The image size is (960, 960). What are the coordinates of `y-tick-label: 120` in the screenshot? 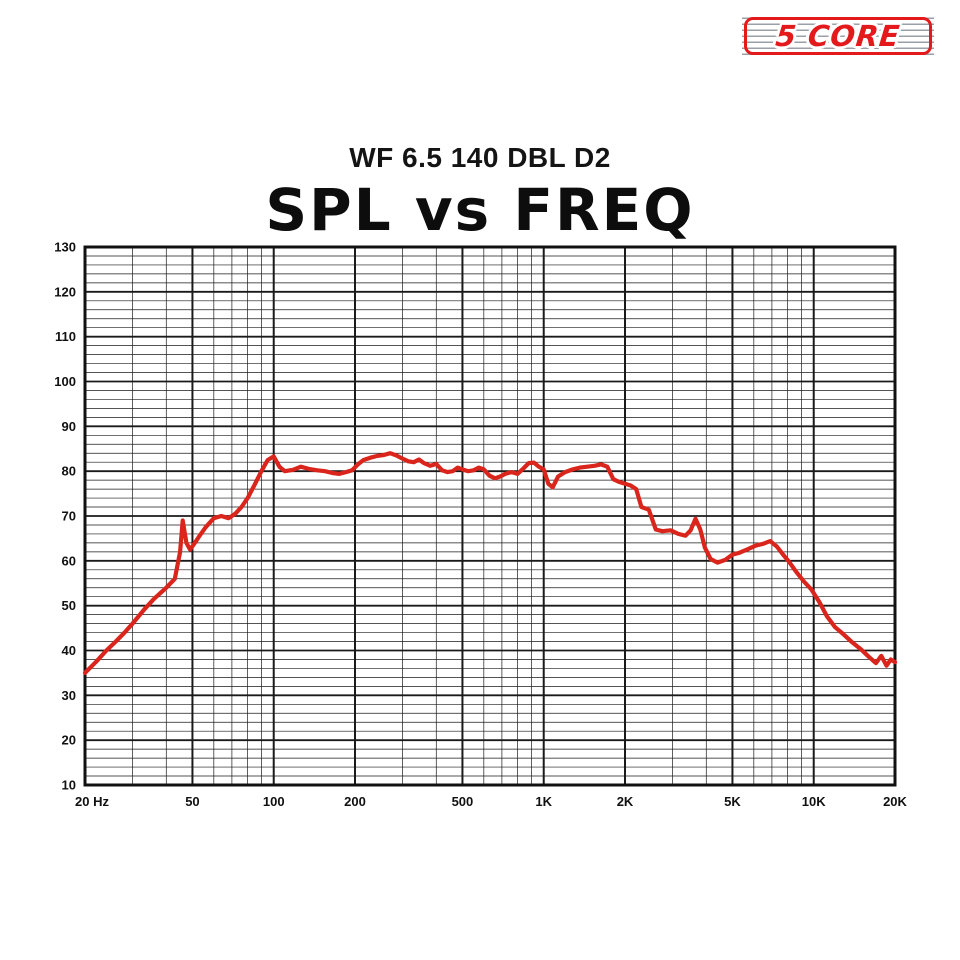 It's located at (65, 291).